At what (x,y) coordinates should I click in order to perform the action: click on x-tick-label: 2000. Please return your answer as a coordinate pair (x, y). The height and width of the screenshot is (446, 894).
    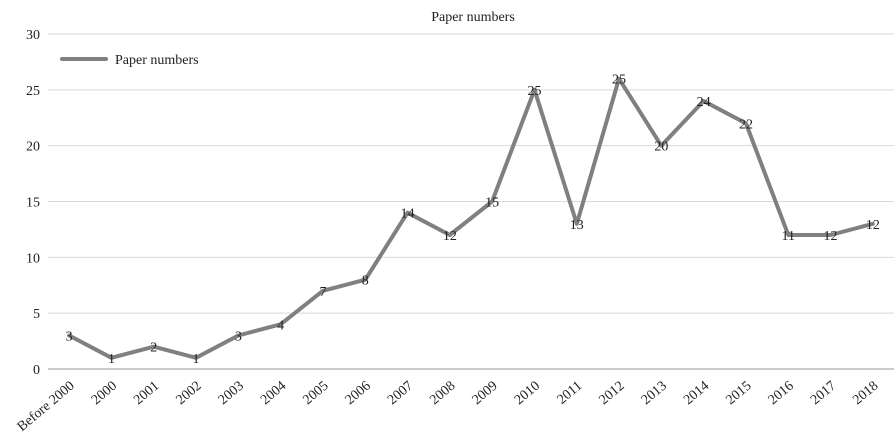
    Looking at the image, I should click on (104, 393).